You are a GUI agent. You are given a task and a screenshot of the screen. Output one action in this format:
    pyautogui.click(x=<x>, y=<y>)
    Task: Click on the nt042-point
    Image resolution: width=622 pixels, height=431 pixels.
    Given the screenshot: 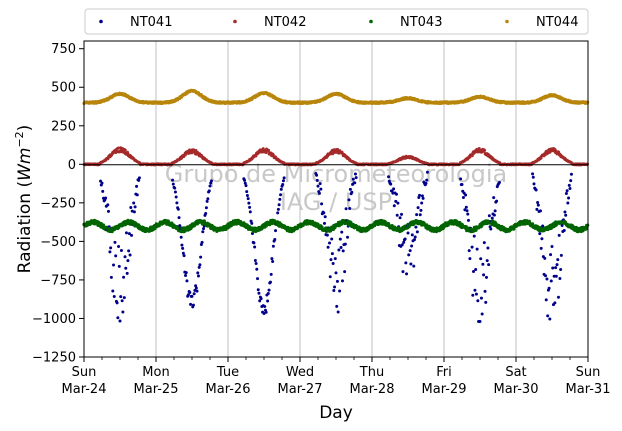 What is the action you would take?
    pyautogui.click(x=118, y=148)
    